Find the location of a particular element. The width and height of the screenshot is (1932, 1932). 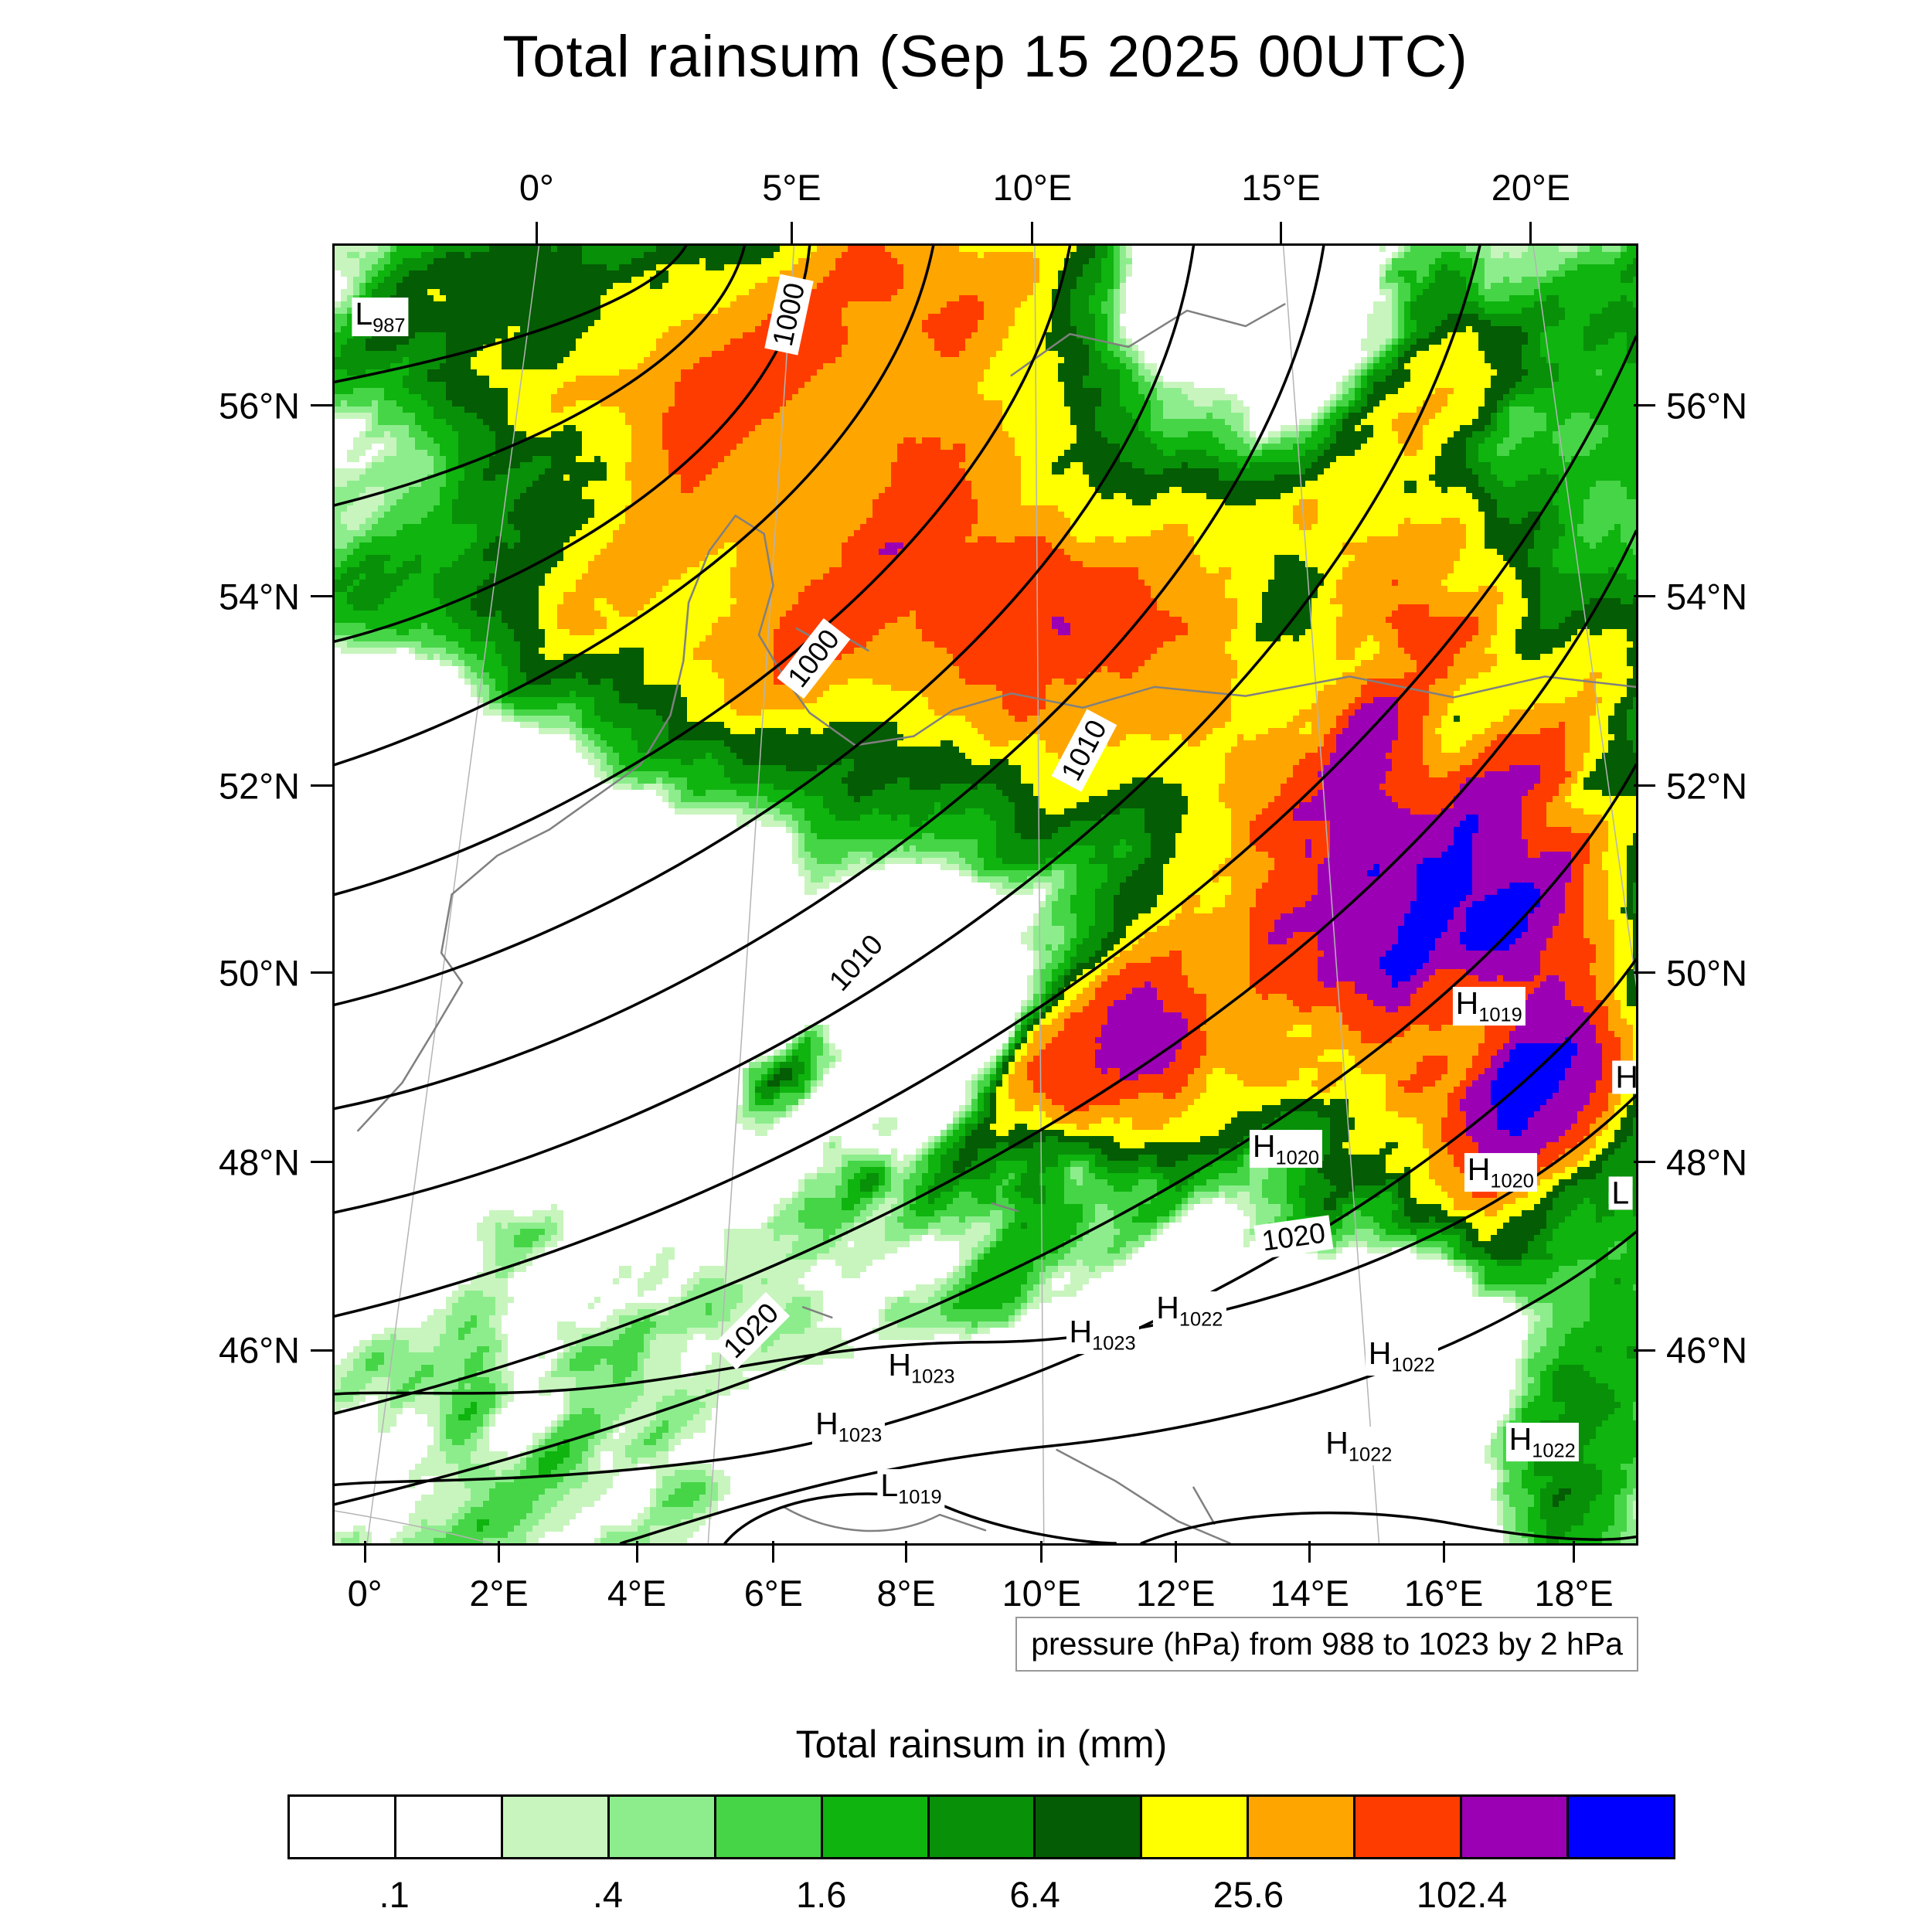

axis-label-bottom: 0° is located at coordinates (365, 1594).